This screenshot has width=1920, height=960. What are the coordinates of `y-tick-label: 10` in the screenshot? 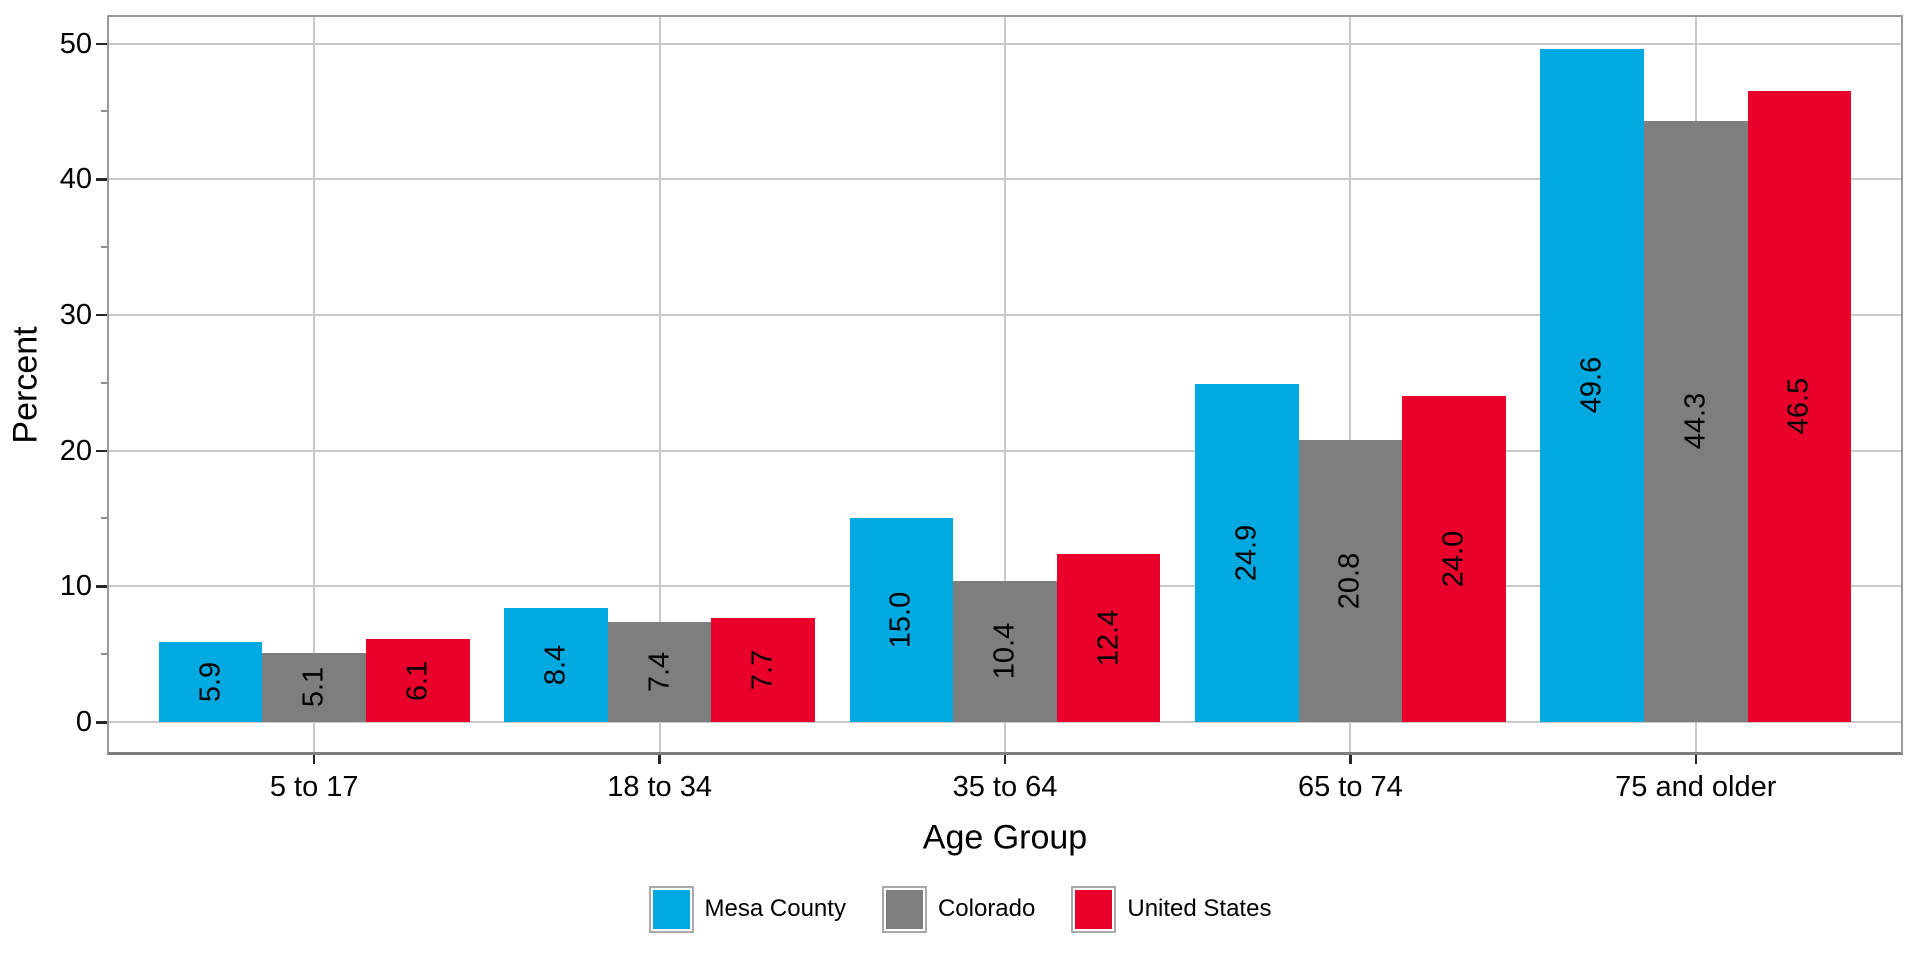 It's located at (75, 586).